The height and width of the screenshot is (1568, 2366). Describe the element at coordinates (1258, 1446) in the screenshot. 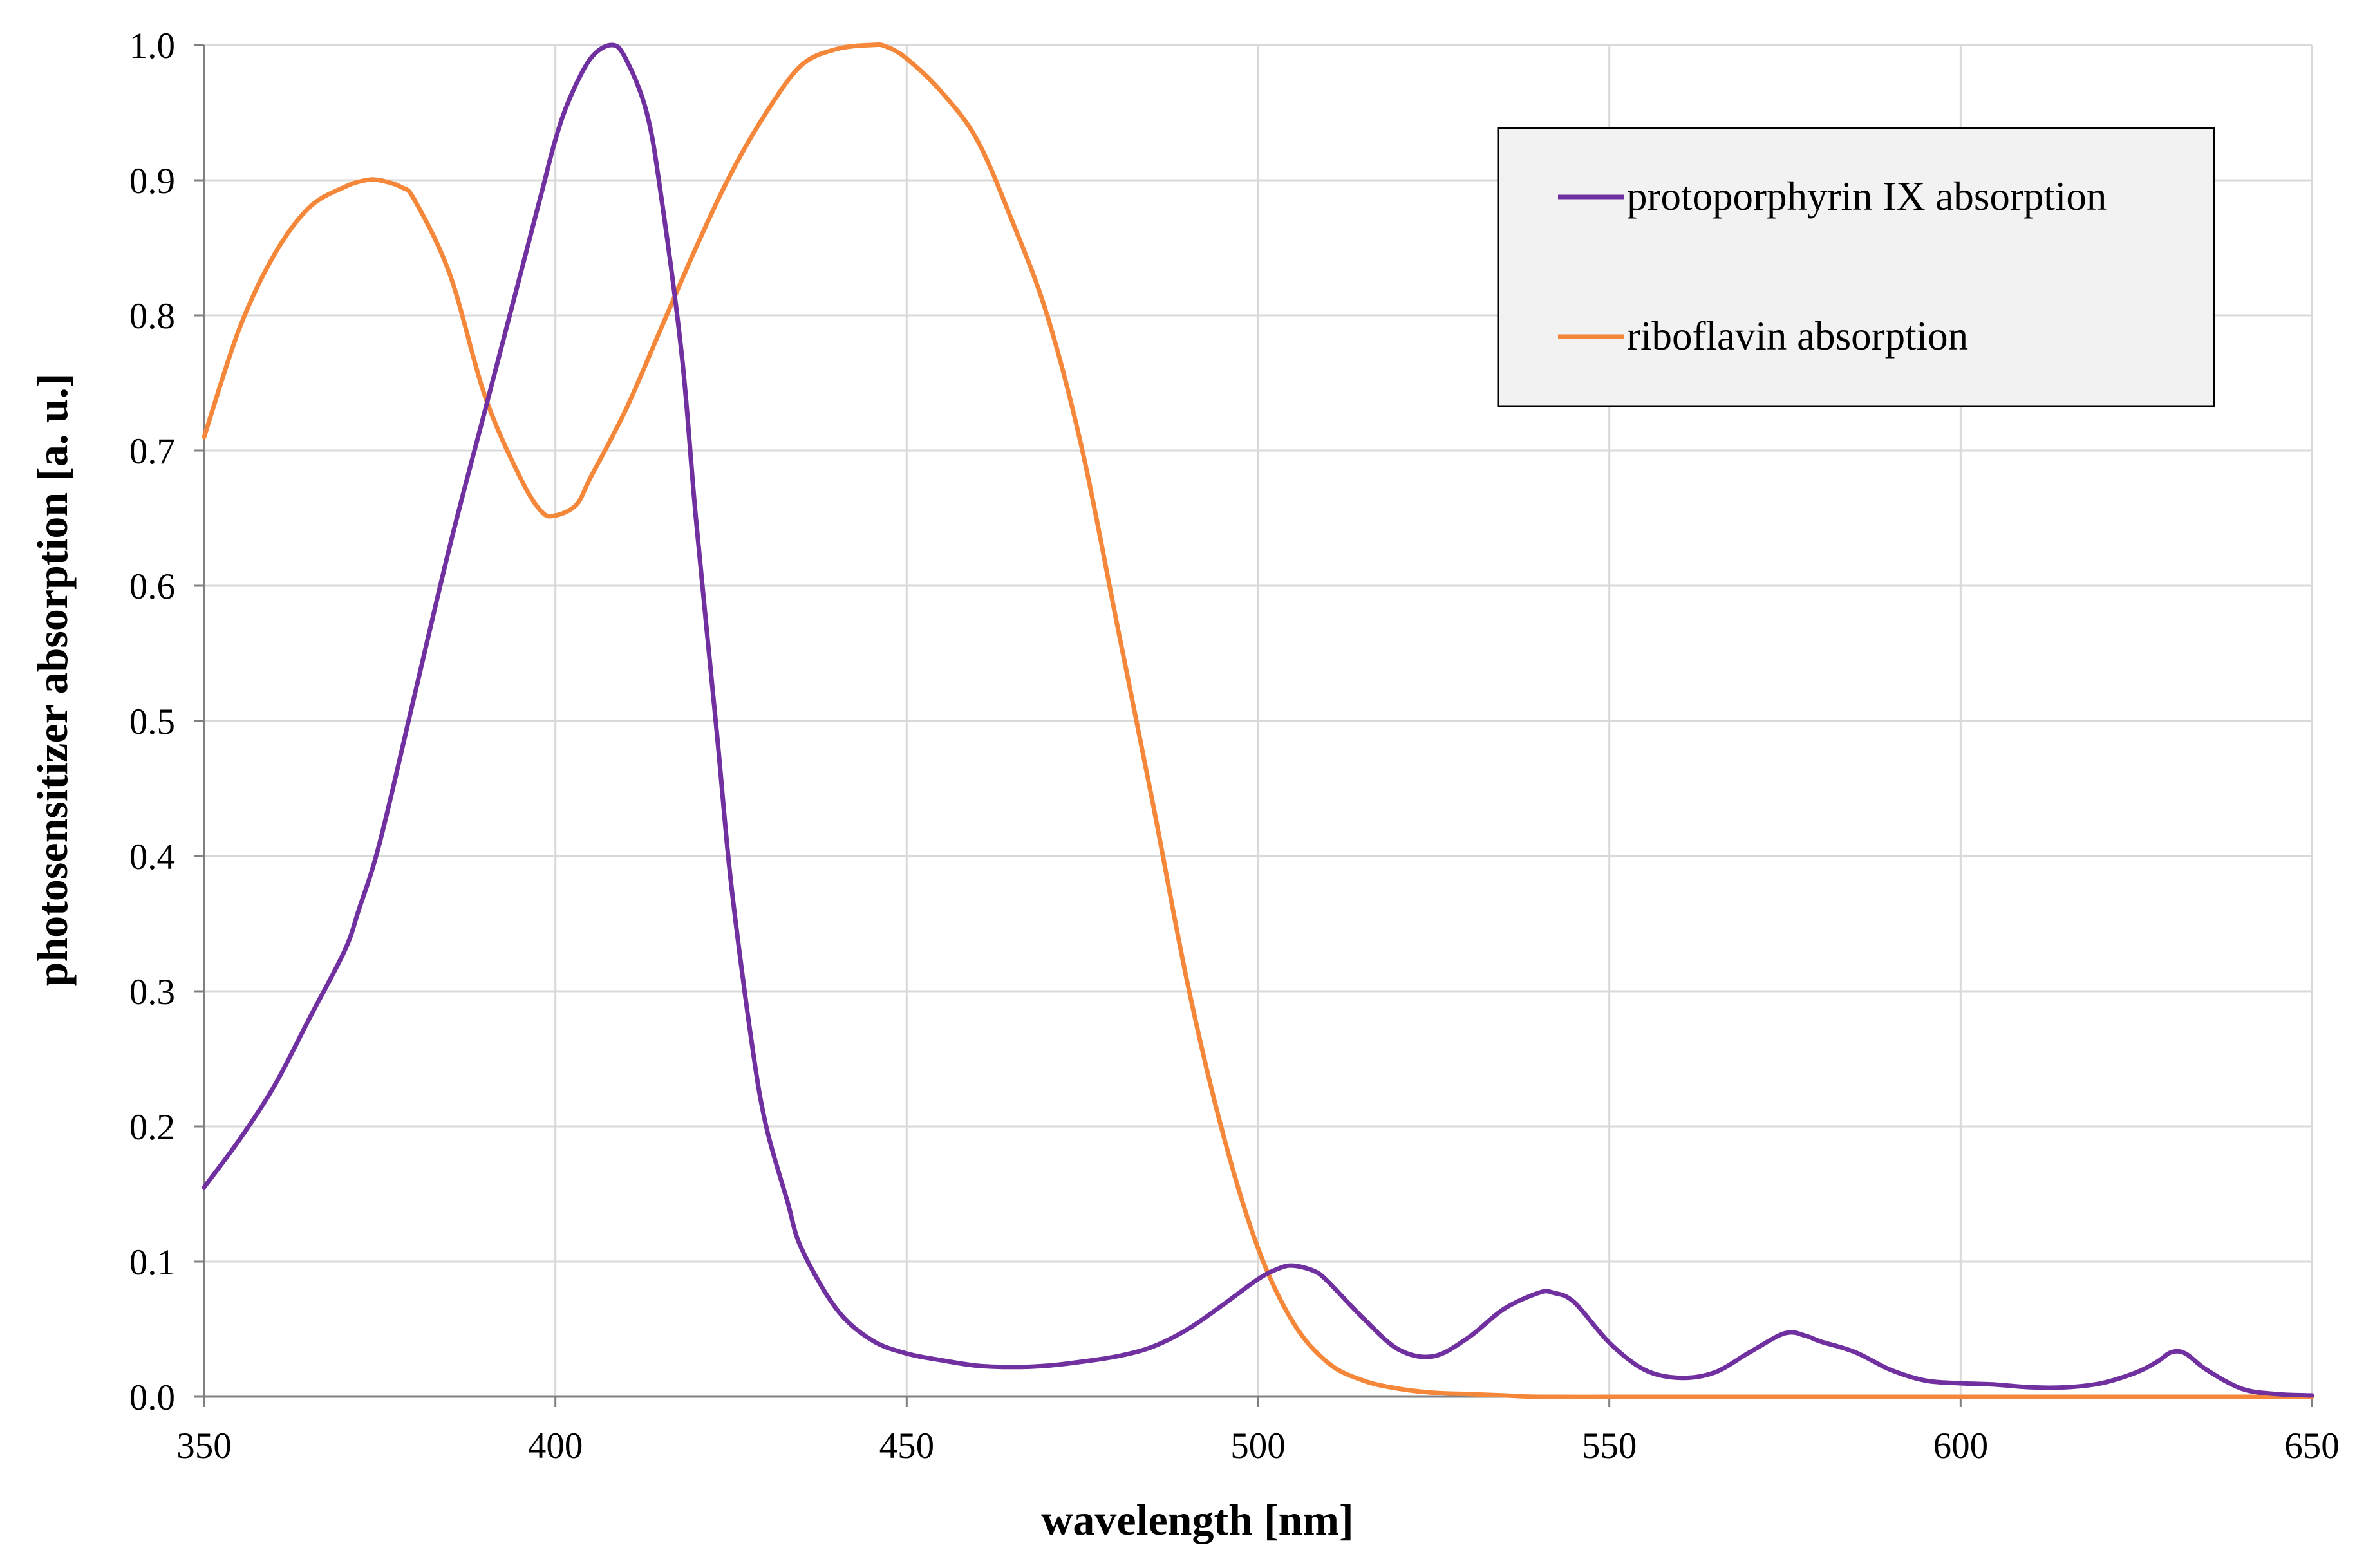

I see `x-tick-label: 500` at that location.